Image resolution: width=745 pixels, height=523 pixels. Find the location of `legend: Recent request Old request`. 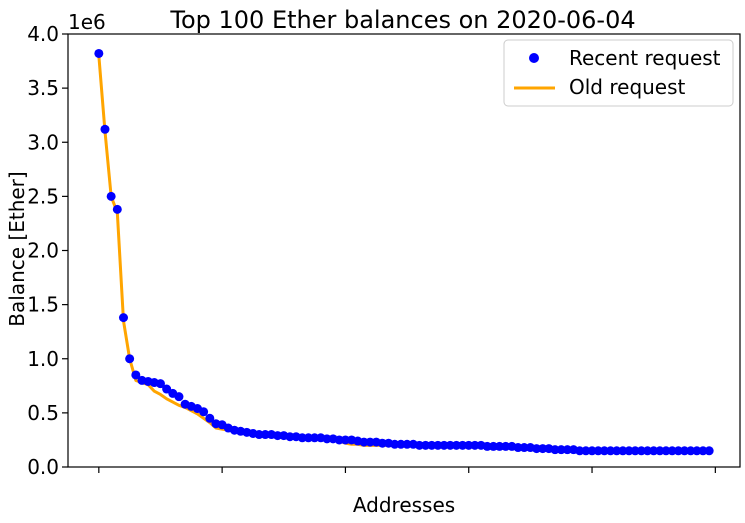

legend: Recent request Old request is located at coordinates (618, 73).